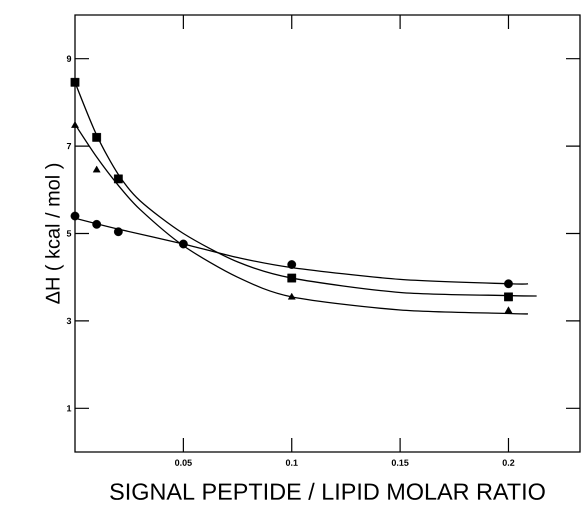 Image resolution: width=586 pixels, height=523 pixels. Describe the element at coordinates (69, 59) in the screenshot. I see `y-tick-label: 9` at that location.